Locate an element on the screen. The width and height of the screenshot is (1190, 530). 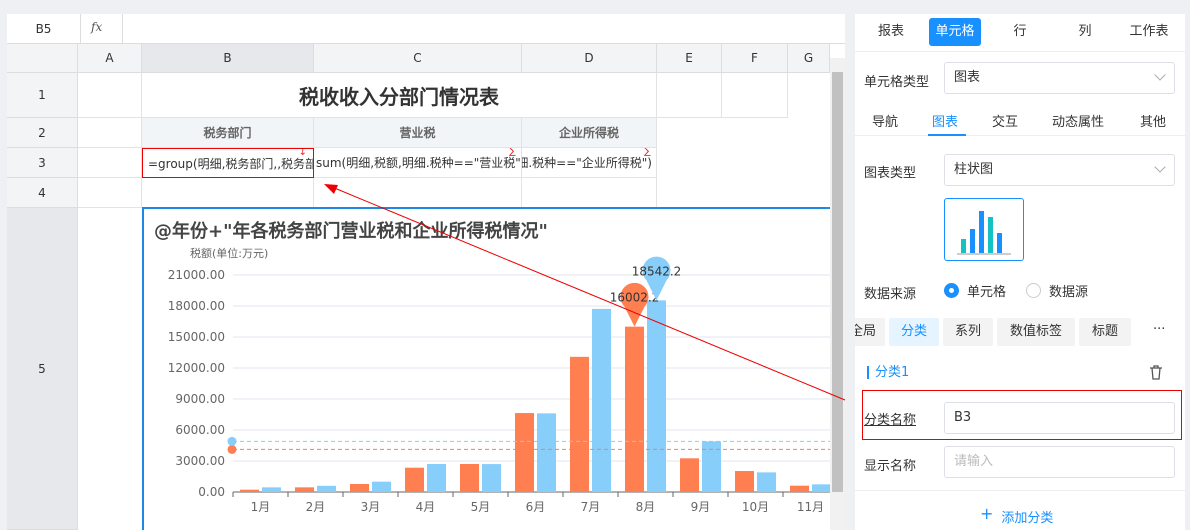
tab-worksheet: 工作表 is located at coordinates (1149, 31).